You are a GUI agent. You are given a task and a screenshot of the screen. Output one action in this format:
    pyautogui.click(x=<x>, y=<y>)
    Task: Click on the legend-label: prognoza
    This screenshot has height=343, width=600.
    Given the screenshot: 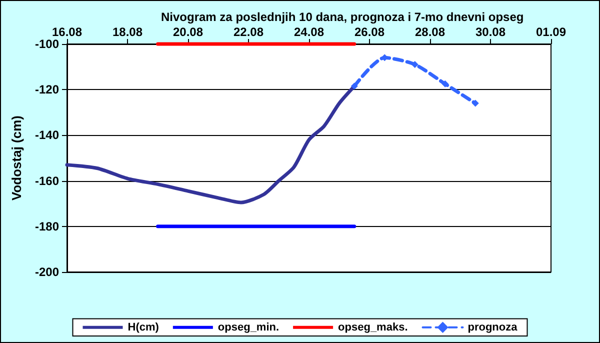 What is the action you would take?
    pyautogui.click(x=493, y=327)
    